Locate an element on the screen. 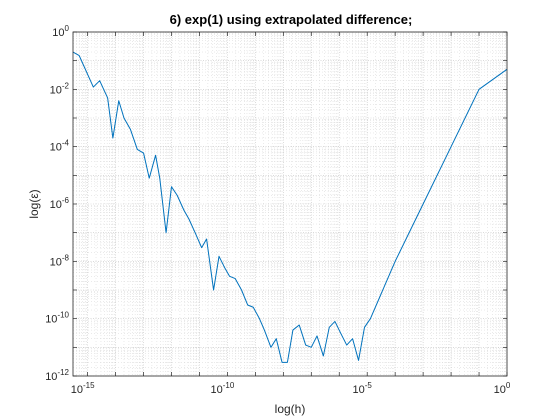 The width and height of the screenshot is (560, 420). x-axis-label: log(h) is located at coordinates (290, 409).